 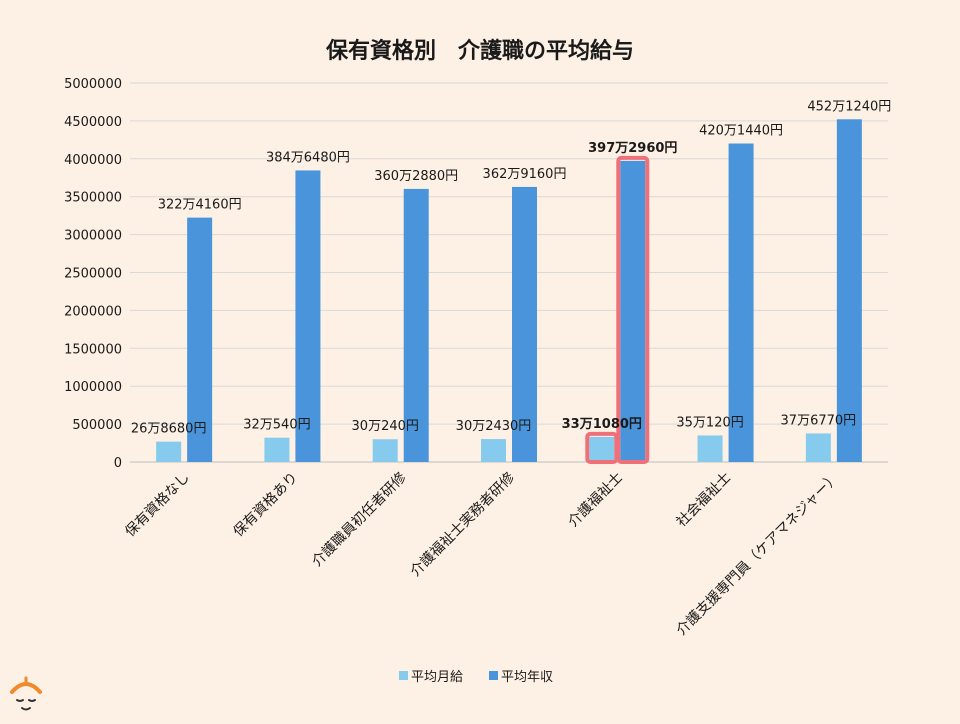 I want to click on data-label: 452万1240円, so click(x=849, y=106).